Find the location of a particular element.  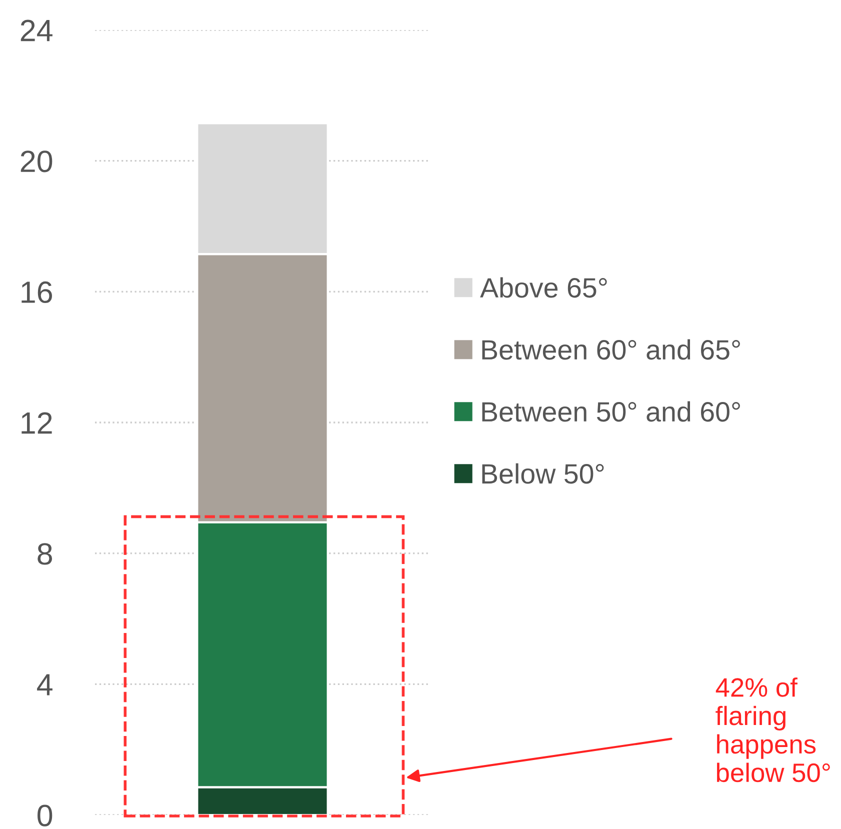

y-tick-label: 16 is located at coordinates (37, 292).